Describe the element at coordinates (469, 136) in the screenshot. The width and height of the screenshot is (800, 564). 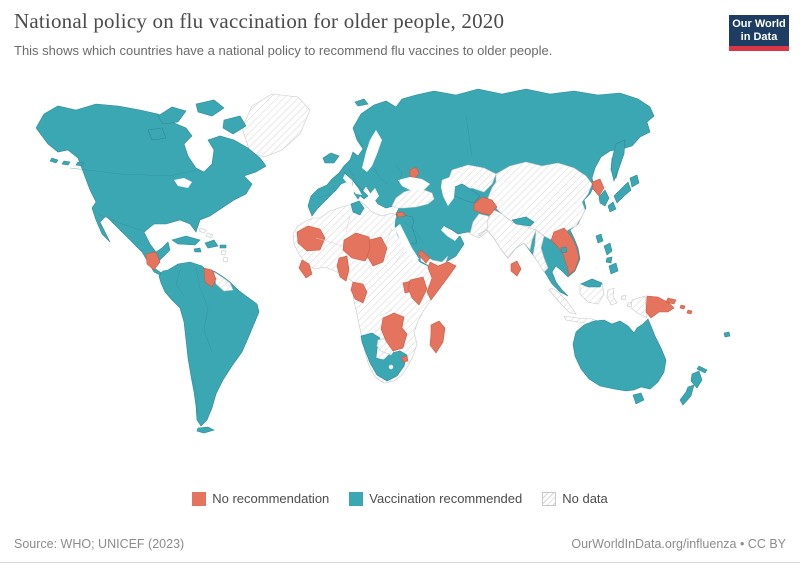
I see `border-russia-ural` at that location.